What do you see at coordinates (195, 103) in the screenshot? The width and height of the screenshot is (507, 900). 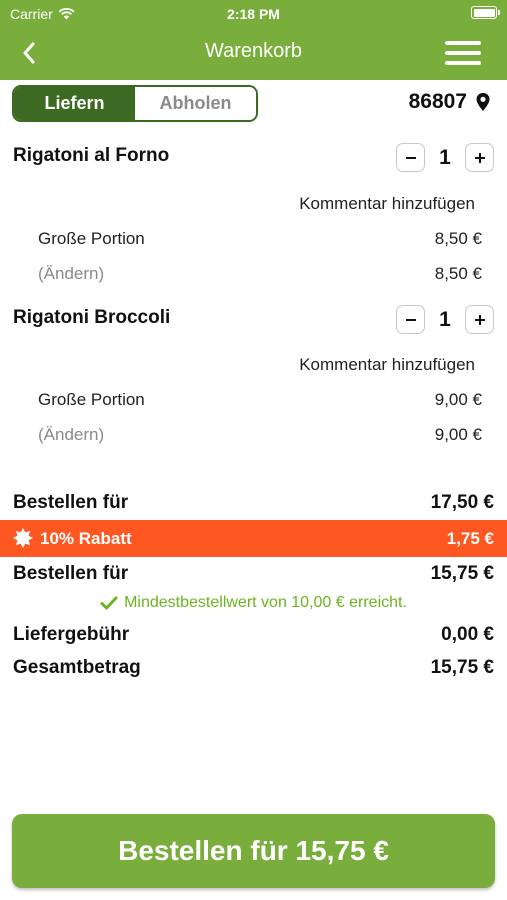 I see `tab-pickup: Abholen` at bounding box center [195, 103].